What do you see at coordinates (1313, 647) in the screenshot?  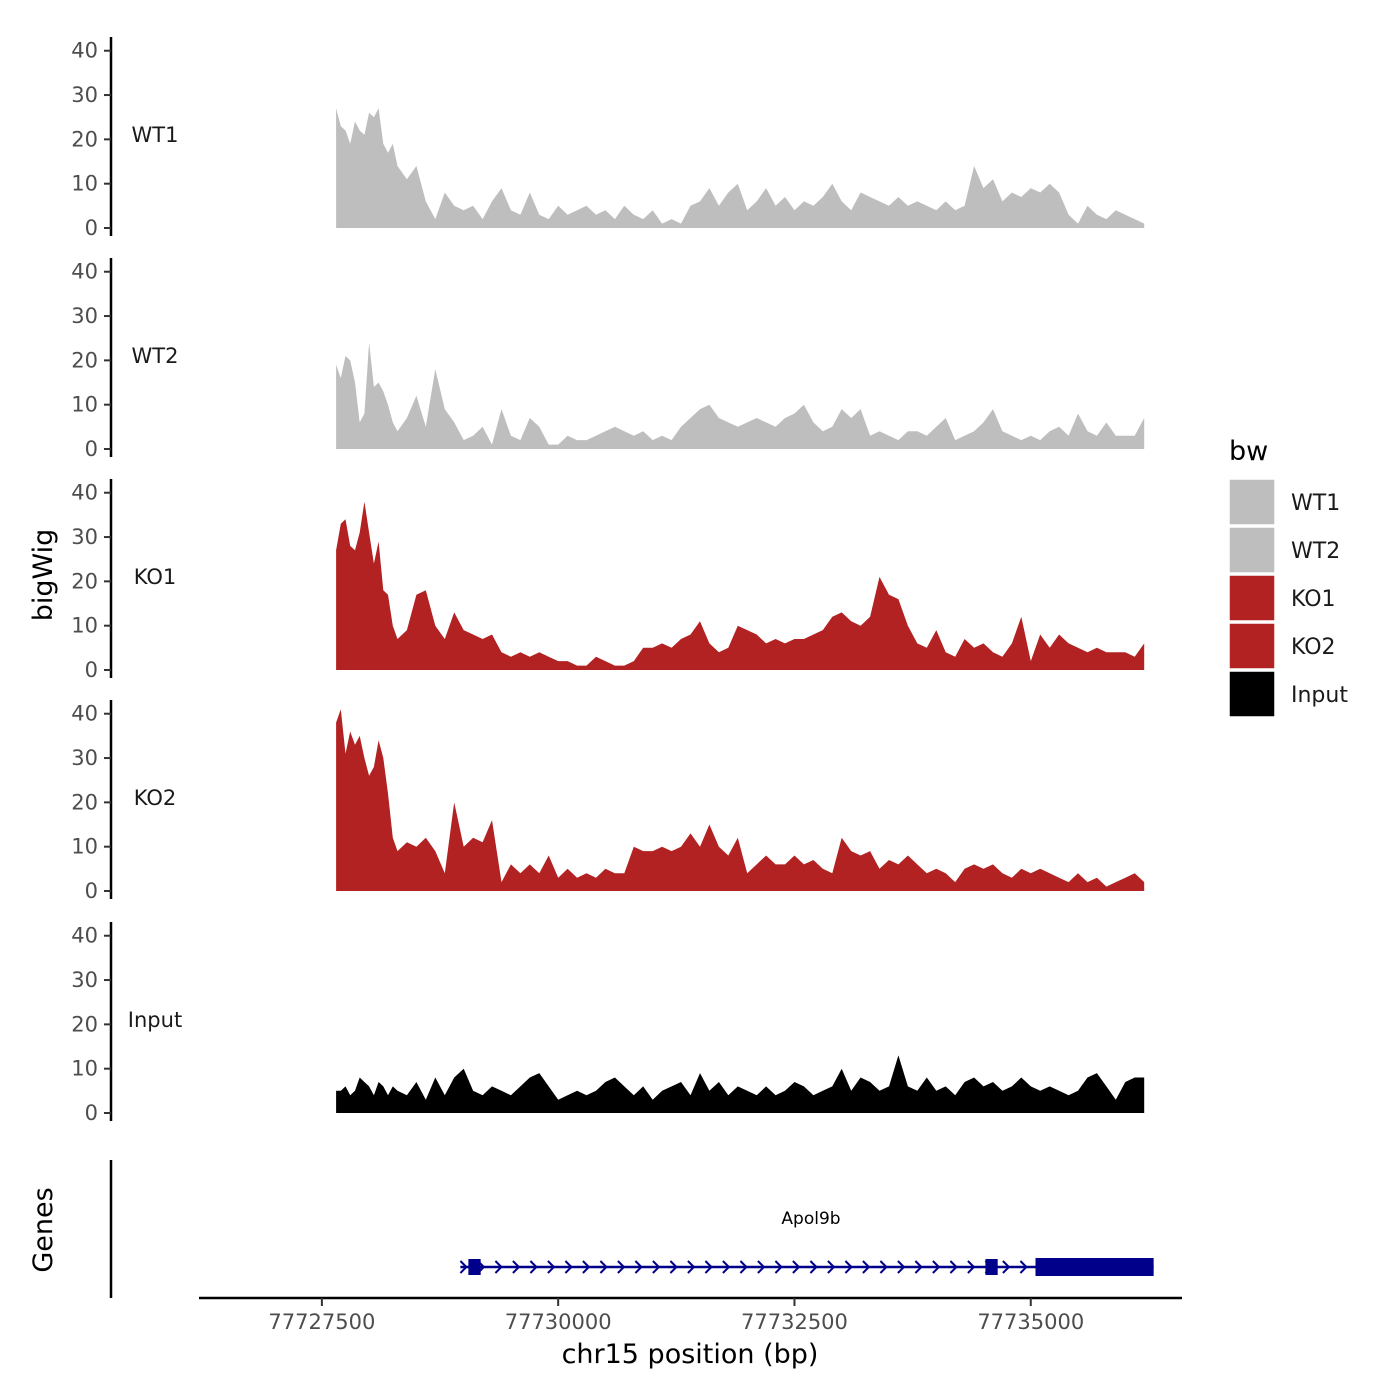 I see `legend-label-ko2: KO2` at bounding box center [1313, 647].